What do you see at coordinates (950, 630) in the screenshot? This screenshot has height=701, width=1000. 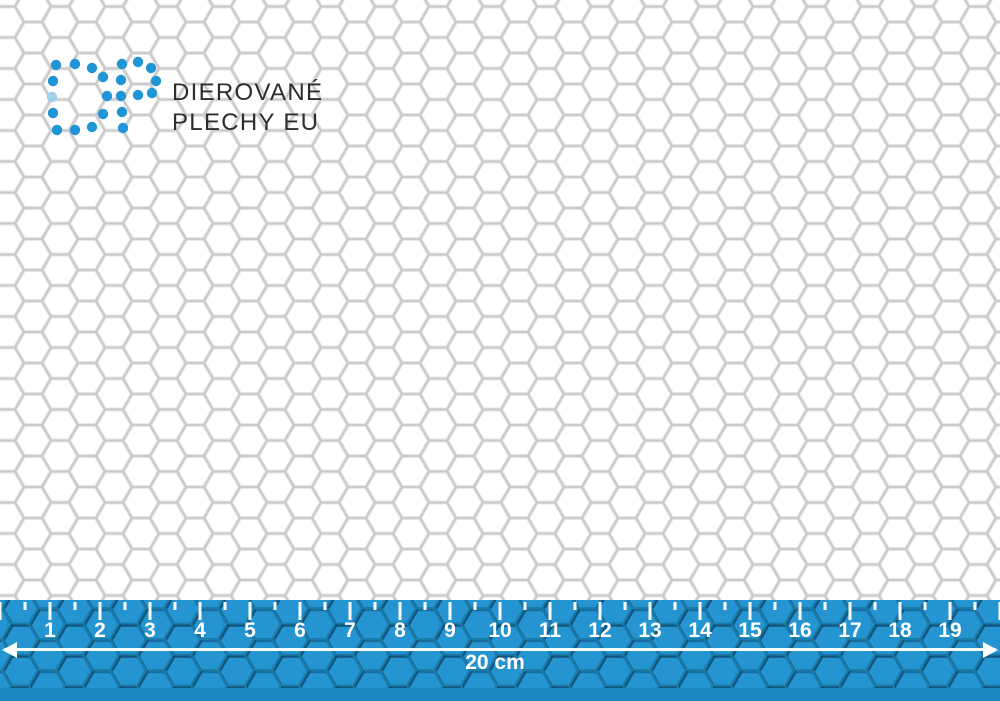 I see `ruler-number-19: 19` at bounding box center [950, 630].